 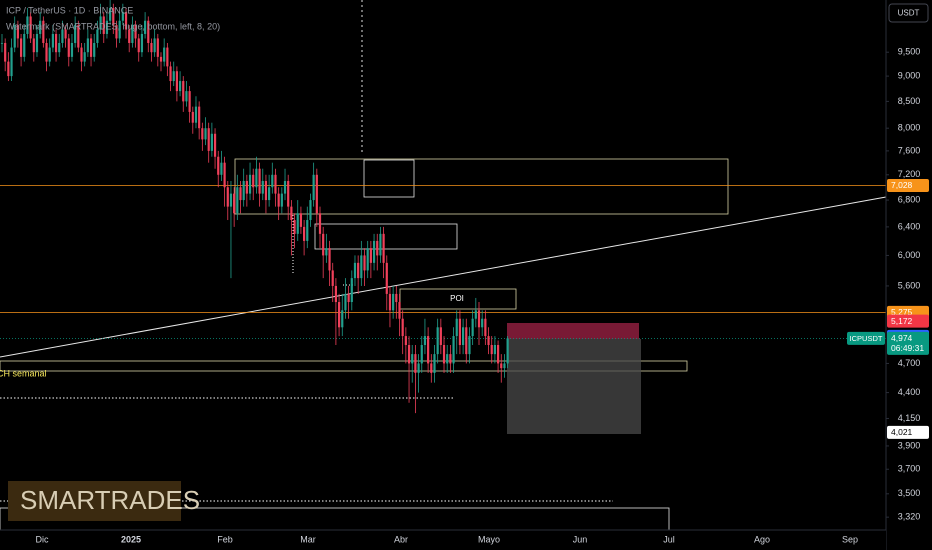 What do you see at coordinates (902, 185) in the screenshot?
I see `price-tag-label: 7,028` at bounding box center [902, 185].